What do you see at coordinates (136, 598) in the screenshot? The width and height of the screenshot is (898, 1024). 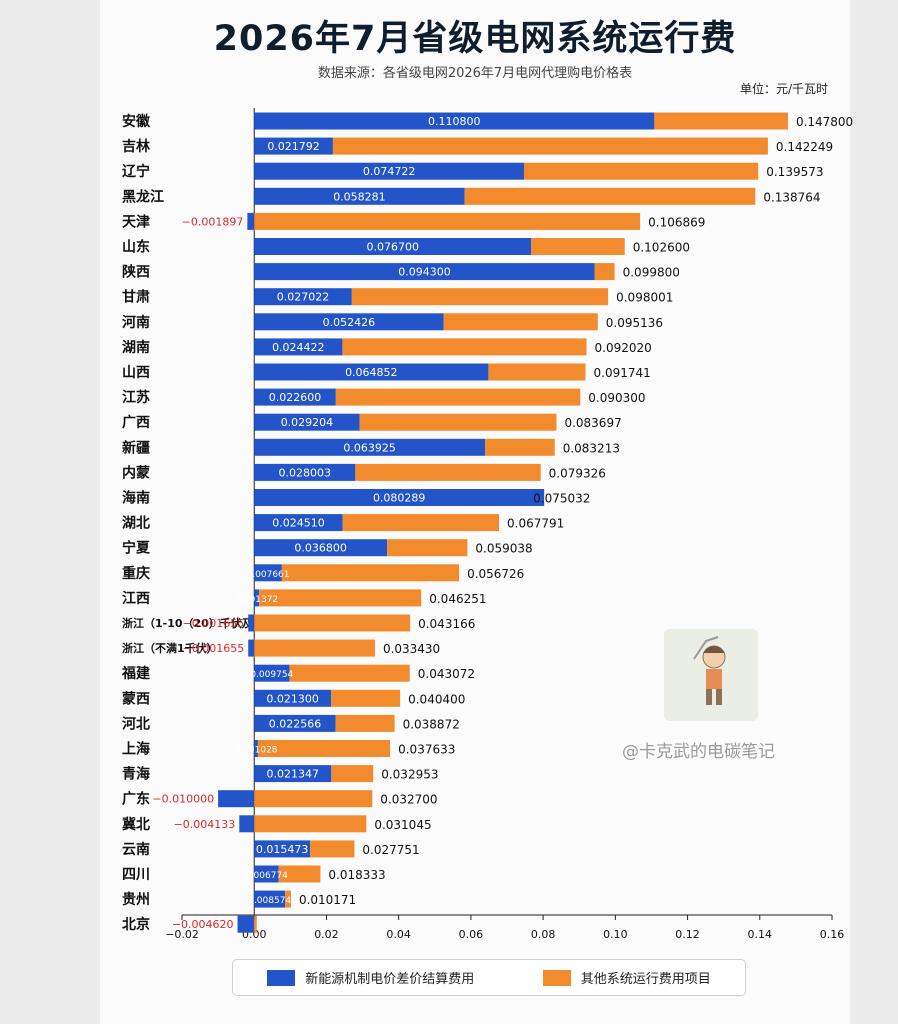 I see `category-label: 江西` at bounding box center [136, 598].